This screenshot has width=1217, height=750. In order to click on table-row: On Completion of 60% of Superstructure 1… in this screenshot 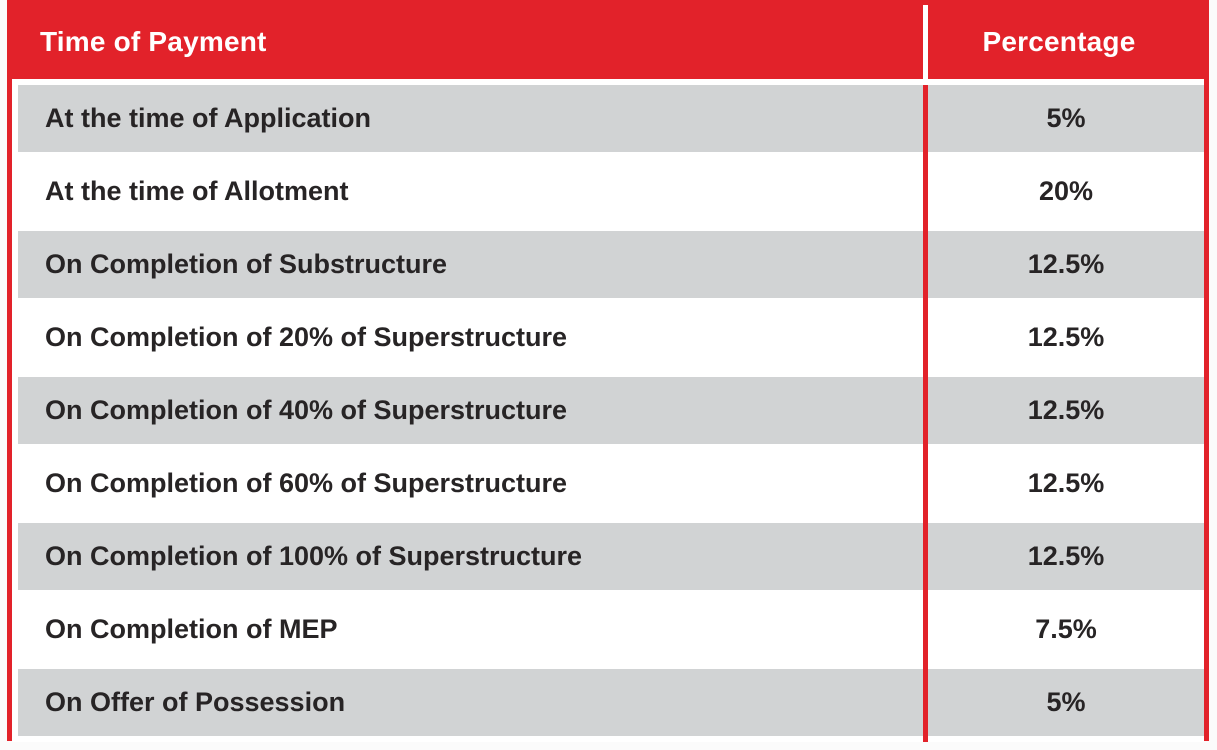, I will do `click(608, 483)`.